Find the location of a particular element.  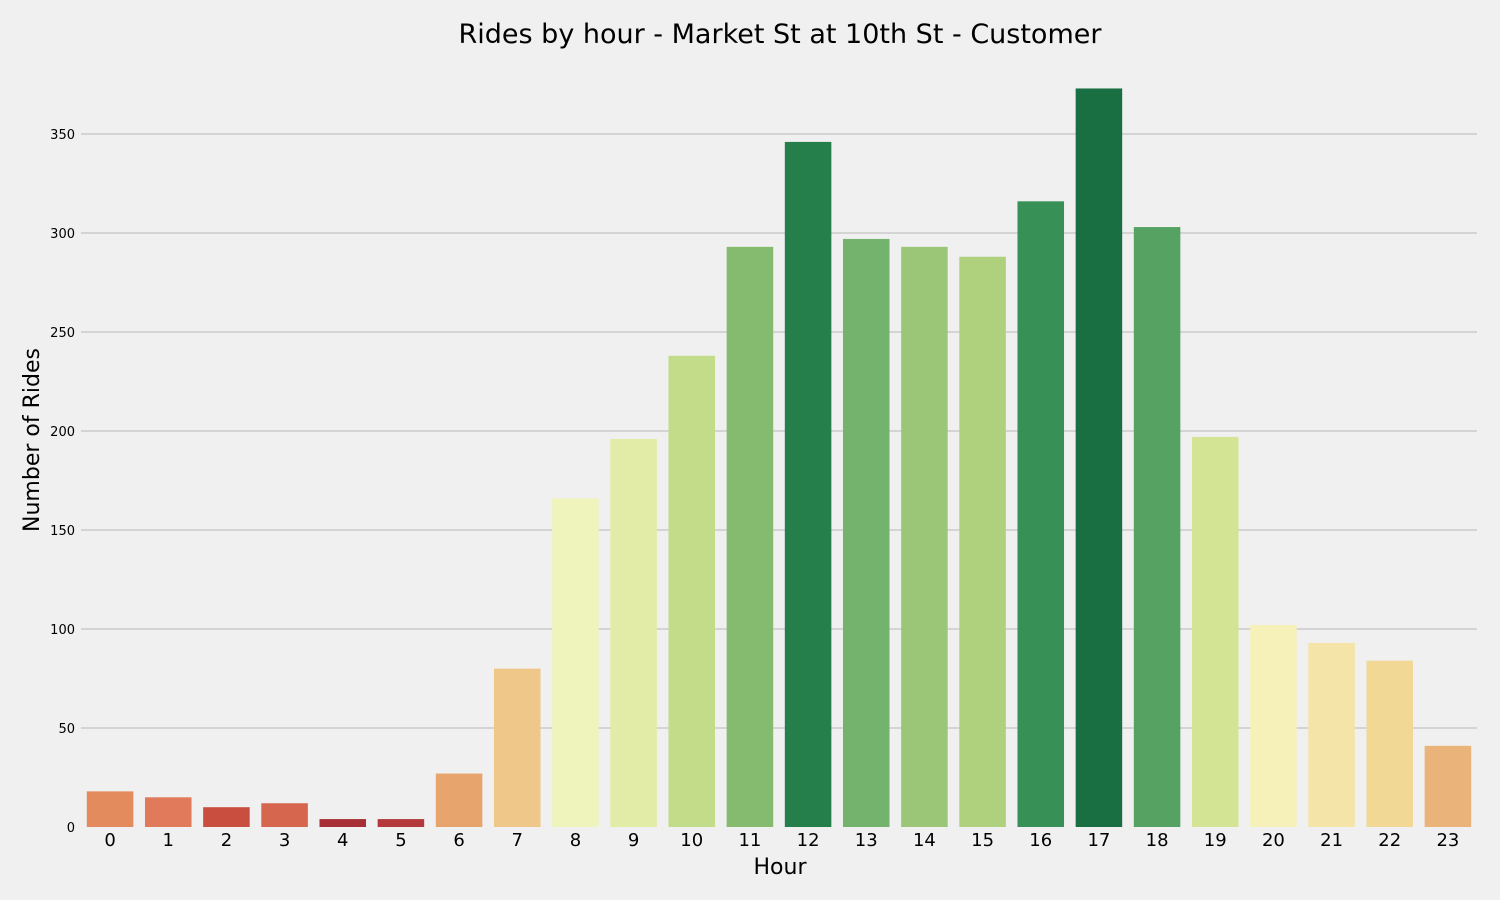

x-tick-label: 4 is located at coordinates (342, 840).